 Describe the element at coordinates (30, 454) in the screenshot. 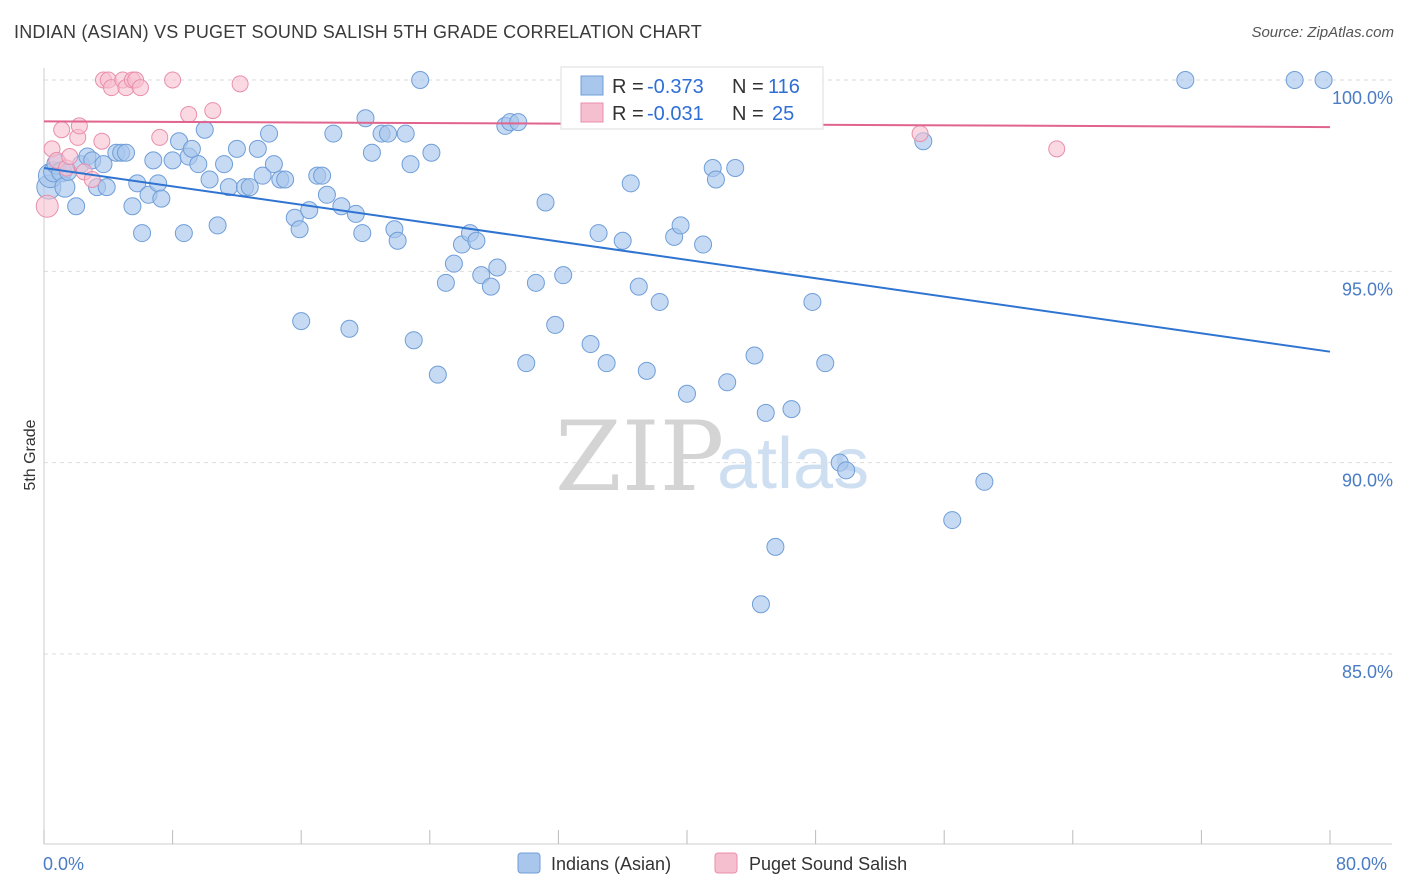

I see `y-axis-label: 5th Grade` at that location.